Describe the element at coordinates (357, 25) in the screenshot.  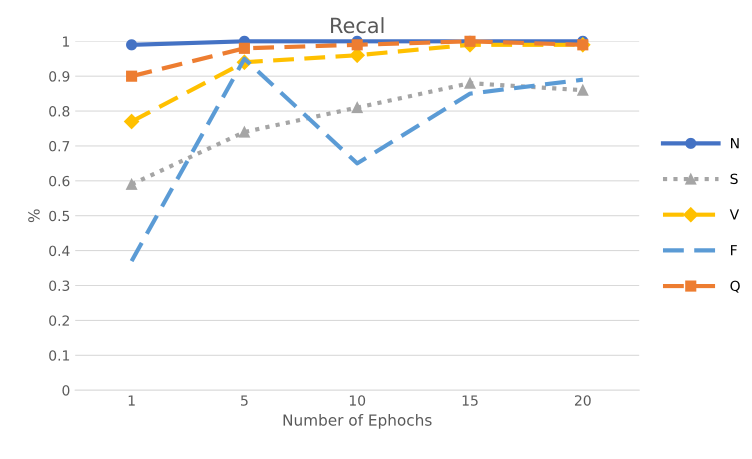
I see `chart-title: Recal` at that location.